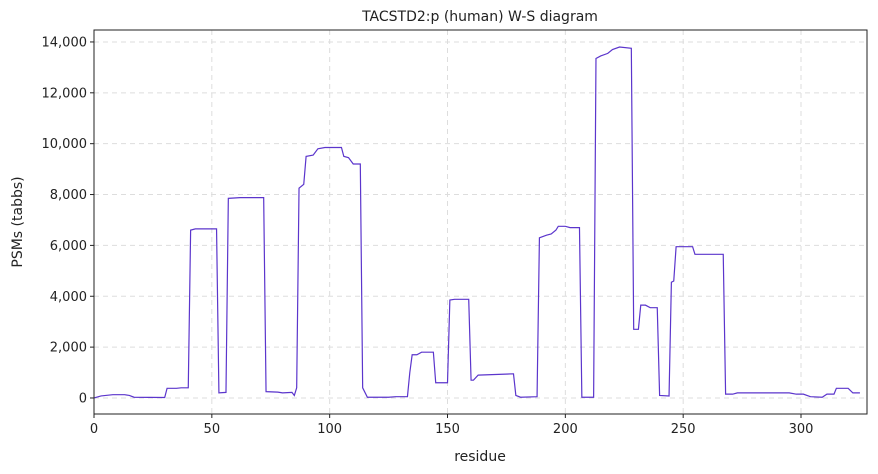  What do you see at coordinates (65, 42) in the screenshot?
I see `y-tick-label: 14,000` at bounding box center [65, 42].